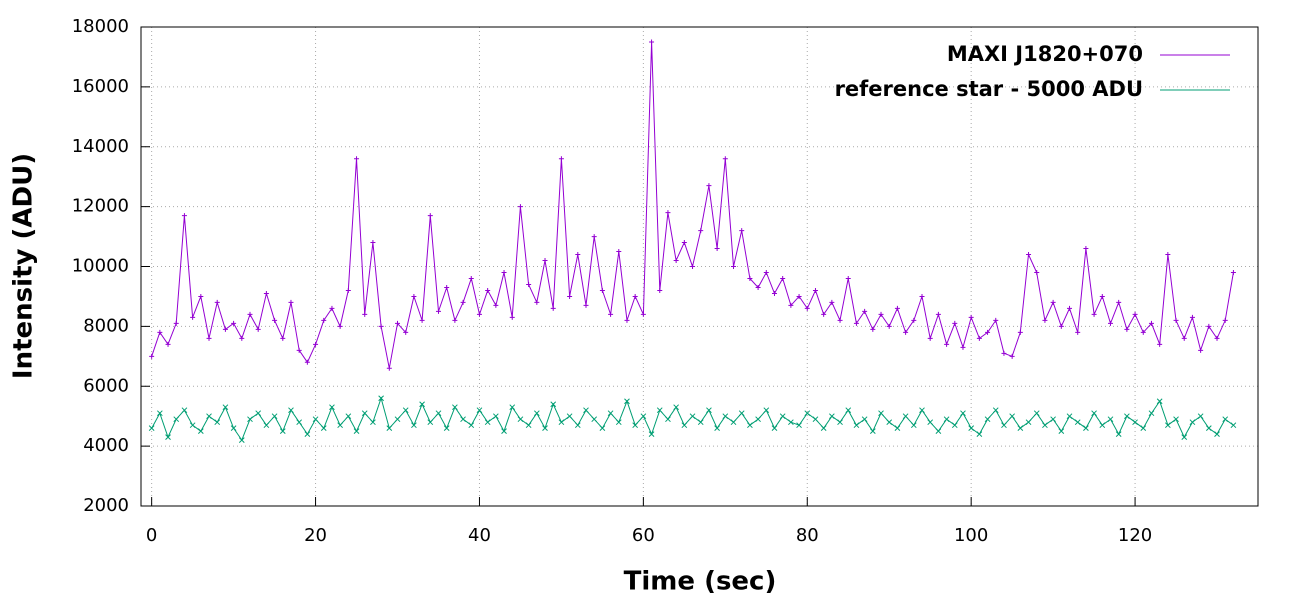  Describe the element at coordinates (24, 266) in the screenshot. I see `y-axis-label: Intensity (ADU)` at that location.